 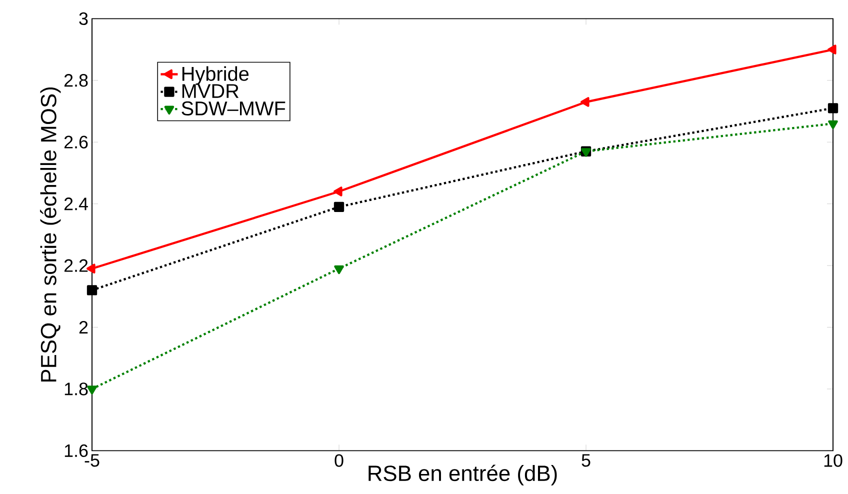 I want to click on y-axis-title: PESQ en sortie (échelle MOS), so click(x=50, y=234).